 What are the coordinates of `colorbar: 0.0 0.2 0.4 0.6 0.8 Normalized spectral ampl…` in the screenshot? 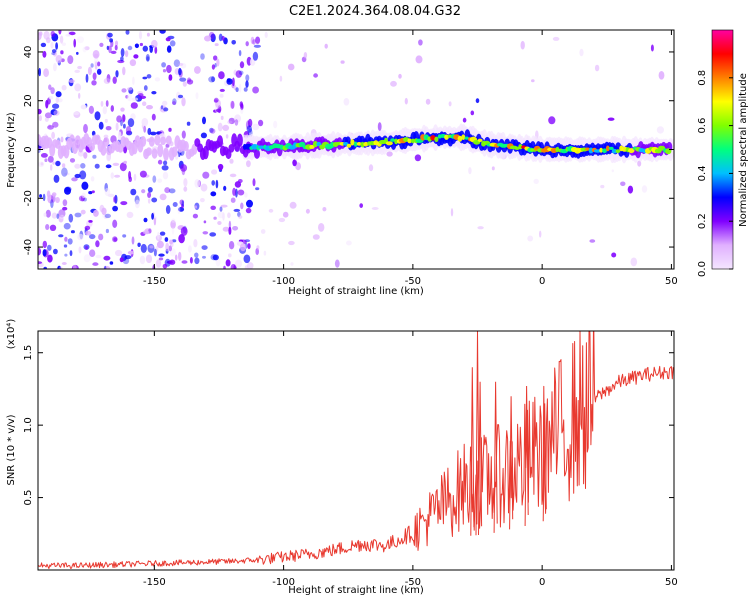 It's located at (723, 153).